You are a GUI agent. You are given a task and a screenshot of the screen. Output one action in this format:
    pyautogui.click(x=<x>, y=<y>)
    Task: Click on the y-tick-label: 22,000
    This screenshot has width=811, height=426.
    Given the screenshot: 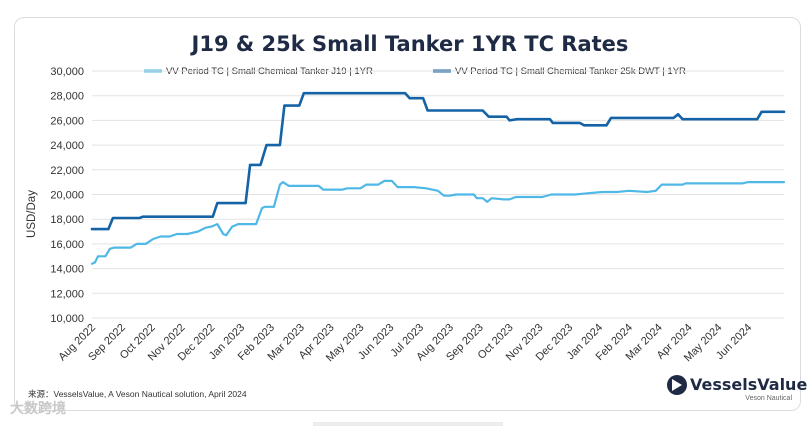 What is the action you would take?
    pyautogui.click(x=67, y=171)
    